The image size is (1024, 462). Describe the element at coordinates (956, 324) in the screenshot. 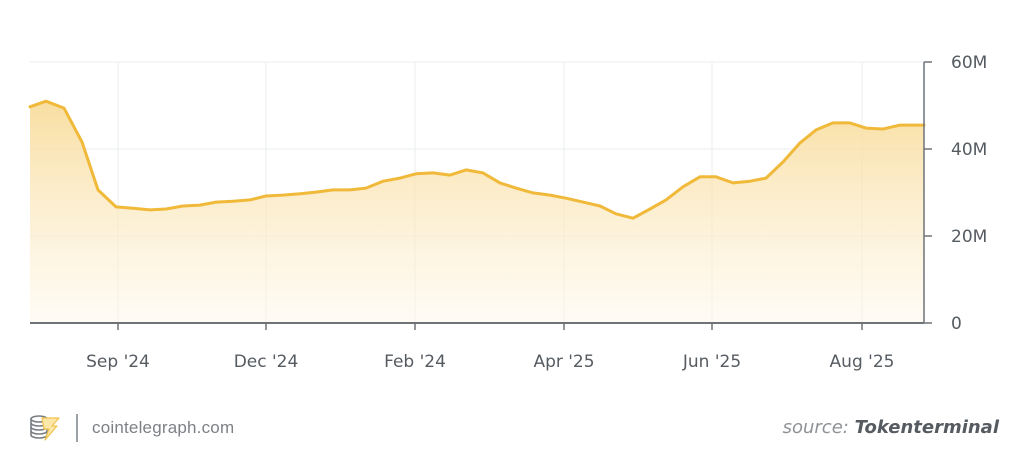

I see `y-tick-label: 0` at that location.